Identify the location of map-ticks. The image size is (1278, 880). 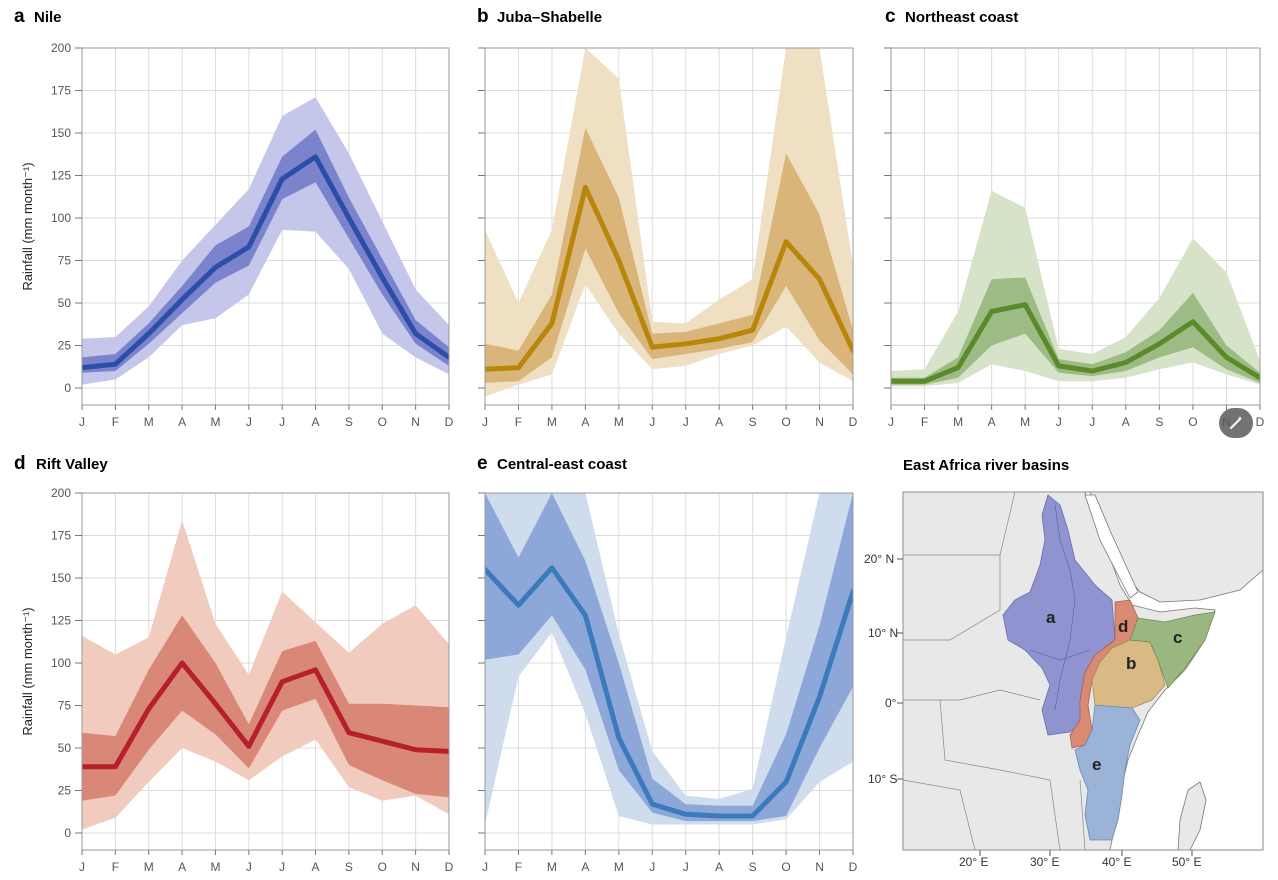
(1045, 707).